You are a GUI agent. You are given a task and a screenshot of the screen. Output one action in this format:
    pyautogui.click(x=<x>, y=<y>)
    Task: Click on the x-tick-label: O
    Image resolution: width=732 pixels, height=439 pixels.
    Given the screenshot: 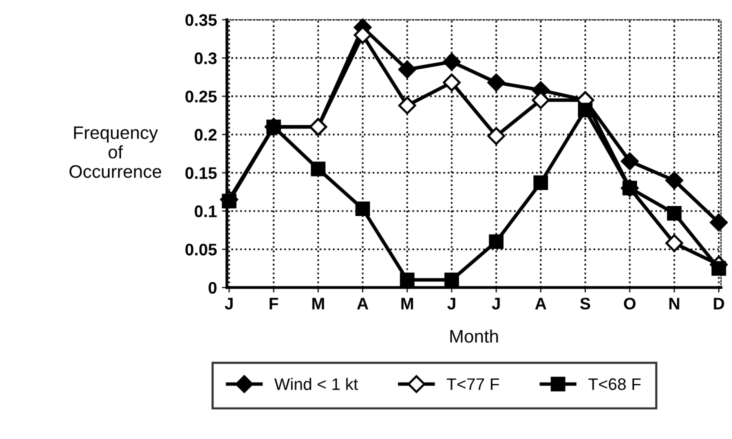 What is the action you would take?
    pyautogui.click(x=630, y=304)
    